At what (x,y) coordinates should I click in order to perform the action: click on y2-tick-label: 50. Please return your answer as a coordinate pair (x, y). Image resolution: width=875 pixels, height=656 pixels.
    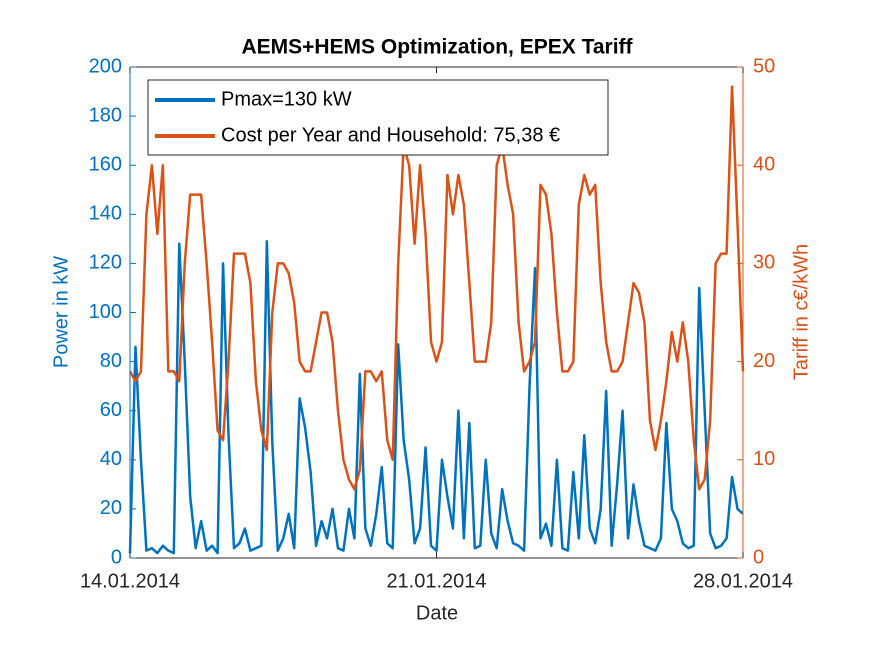
    Looking at the image, I should click on (764, 66).